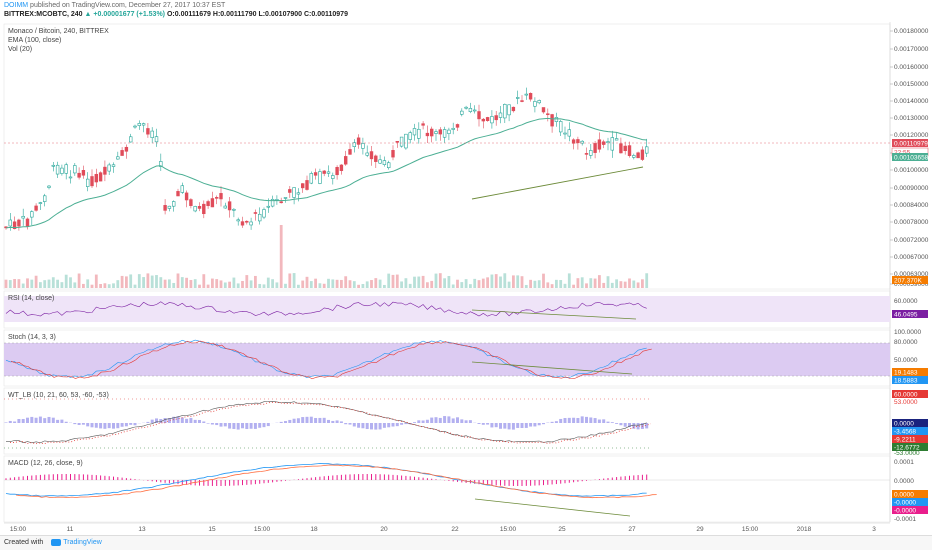  What do you see at coordinates (911, 257) in the screenshot?
I see `price-tick-label: 0.00067000` at bounding box center [911, 257].